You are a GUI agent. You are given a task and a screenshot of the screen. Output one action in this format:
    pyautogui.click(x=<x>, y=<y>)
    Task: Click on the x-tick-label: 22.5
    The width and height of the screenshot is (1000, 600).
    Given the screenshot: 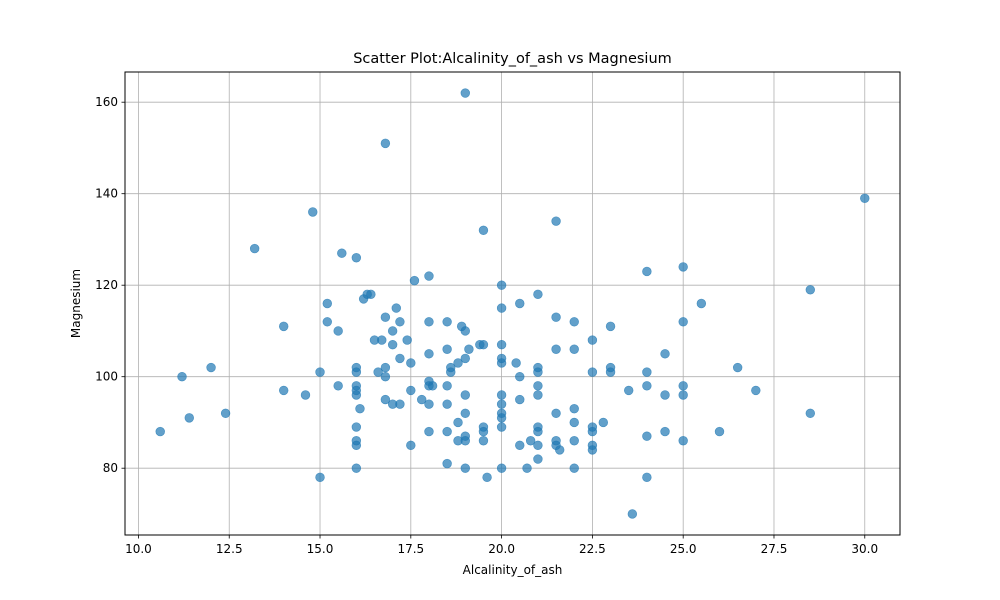 What is the action you would take?
    pyautogui.click(x=592, y=549)
    